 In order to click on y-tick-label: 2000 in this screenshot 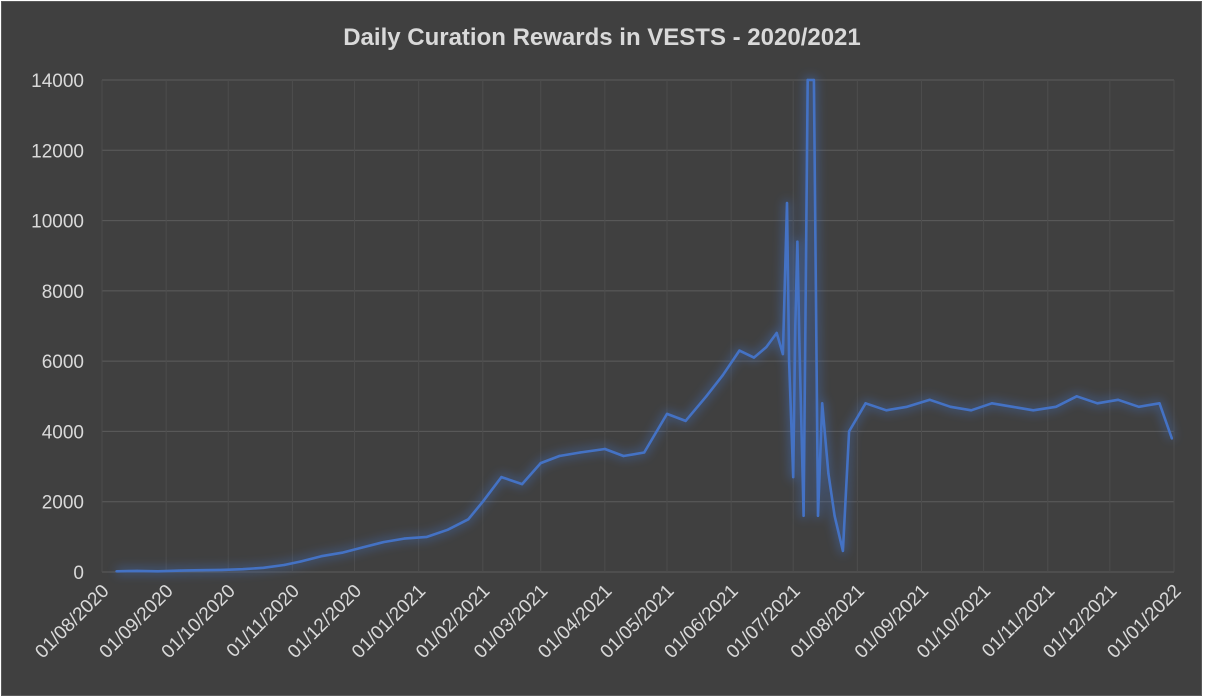, I will do `click(63, 503)`.